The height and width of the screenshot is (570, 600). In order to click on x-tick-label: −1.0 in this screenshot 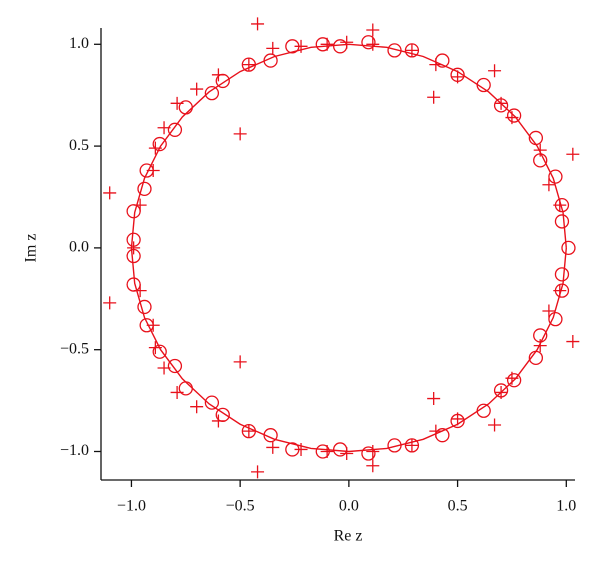, I will do `click(131, 506)`.